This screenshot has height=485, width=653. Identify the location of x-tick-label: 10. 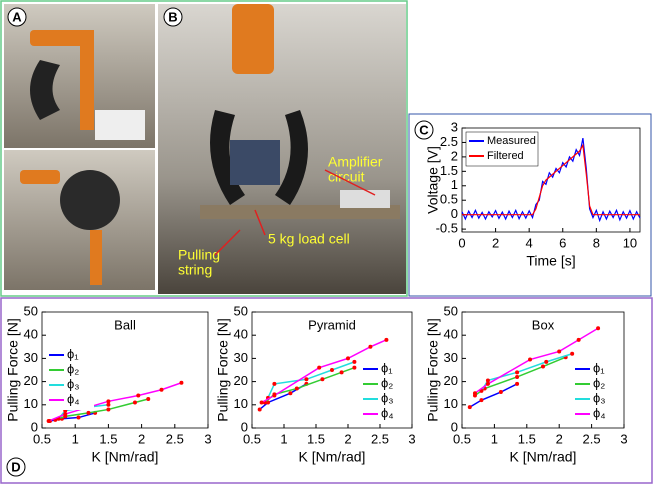
(630, 242).